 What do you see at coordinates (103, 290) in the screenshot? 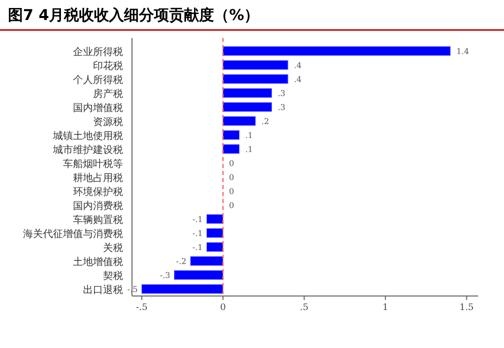
I see `y-tick-label: 出口退税` at bounding box center [103, 290].